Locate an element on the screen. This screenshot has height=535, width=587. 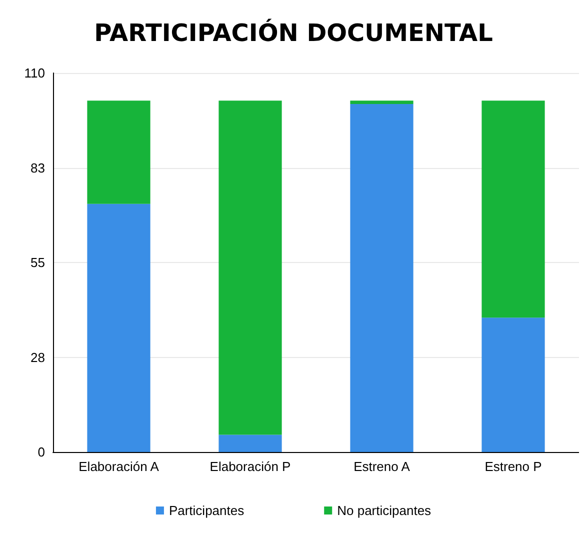
chart-title: PARTICIPACIÓN DOCUMENTAL is located at coordinates (293, 32).